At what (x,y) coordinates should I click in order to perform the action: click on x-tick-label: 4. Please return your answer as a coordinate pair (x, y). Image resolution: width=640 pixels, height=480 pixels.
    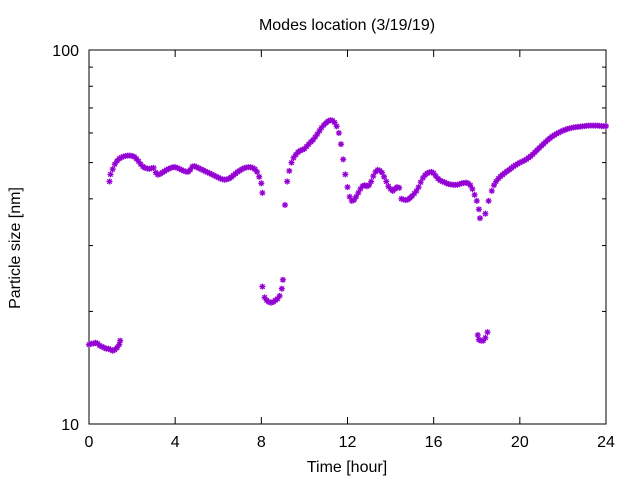
    Looking at the image, I should click on (175, 442).